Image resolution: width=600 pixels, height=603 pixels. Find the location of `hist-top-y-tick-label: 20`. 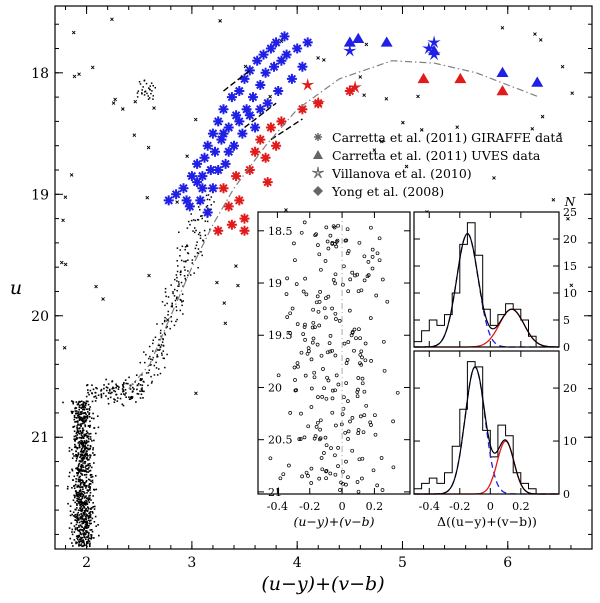

hist-top-y-tick-label: 20 is located at coordinates (570, 239).